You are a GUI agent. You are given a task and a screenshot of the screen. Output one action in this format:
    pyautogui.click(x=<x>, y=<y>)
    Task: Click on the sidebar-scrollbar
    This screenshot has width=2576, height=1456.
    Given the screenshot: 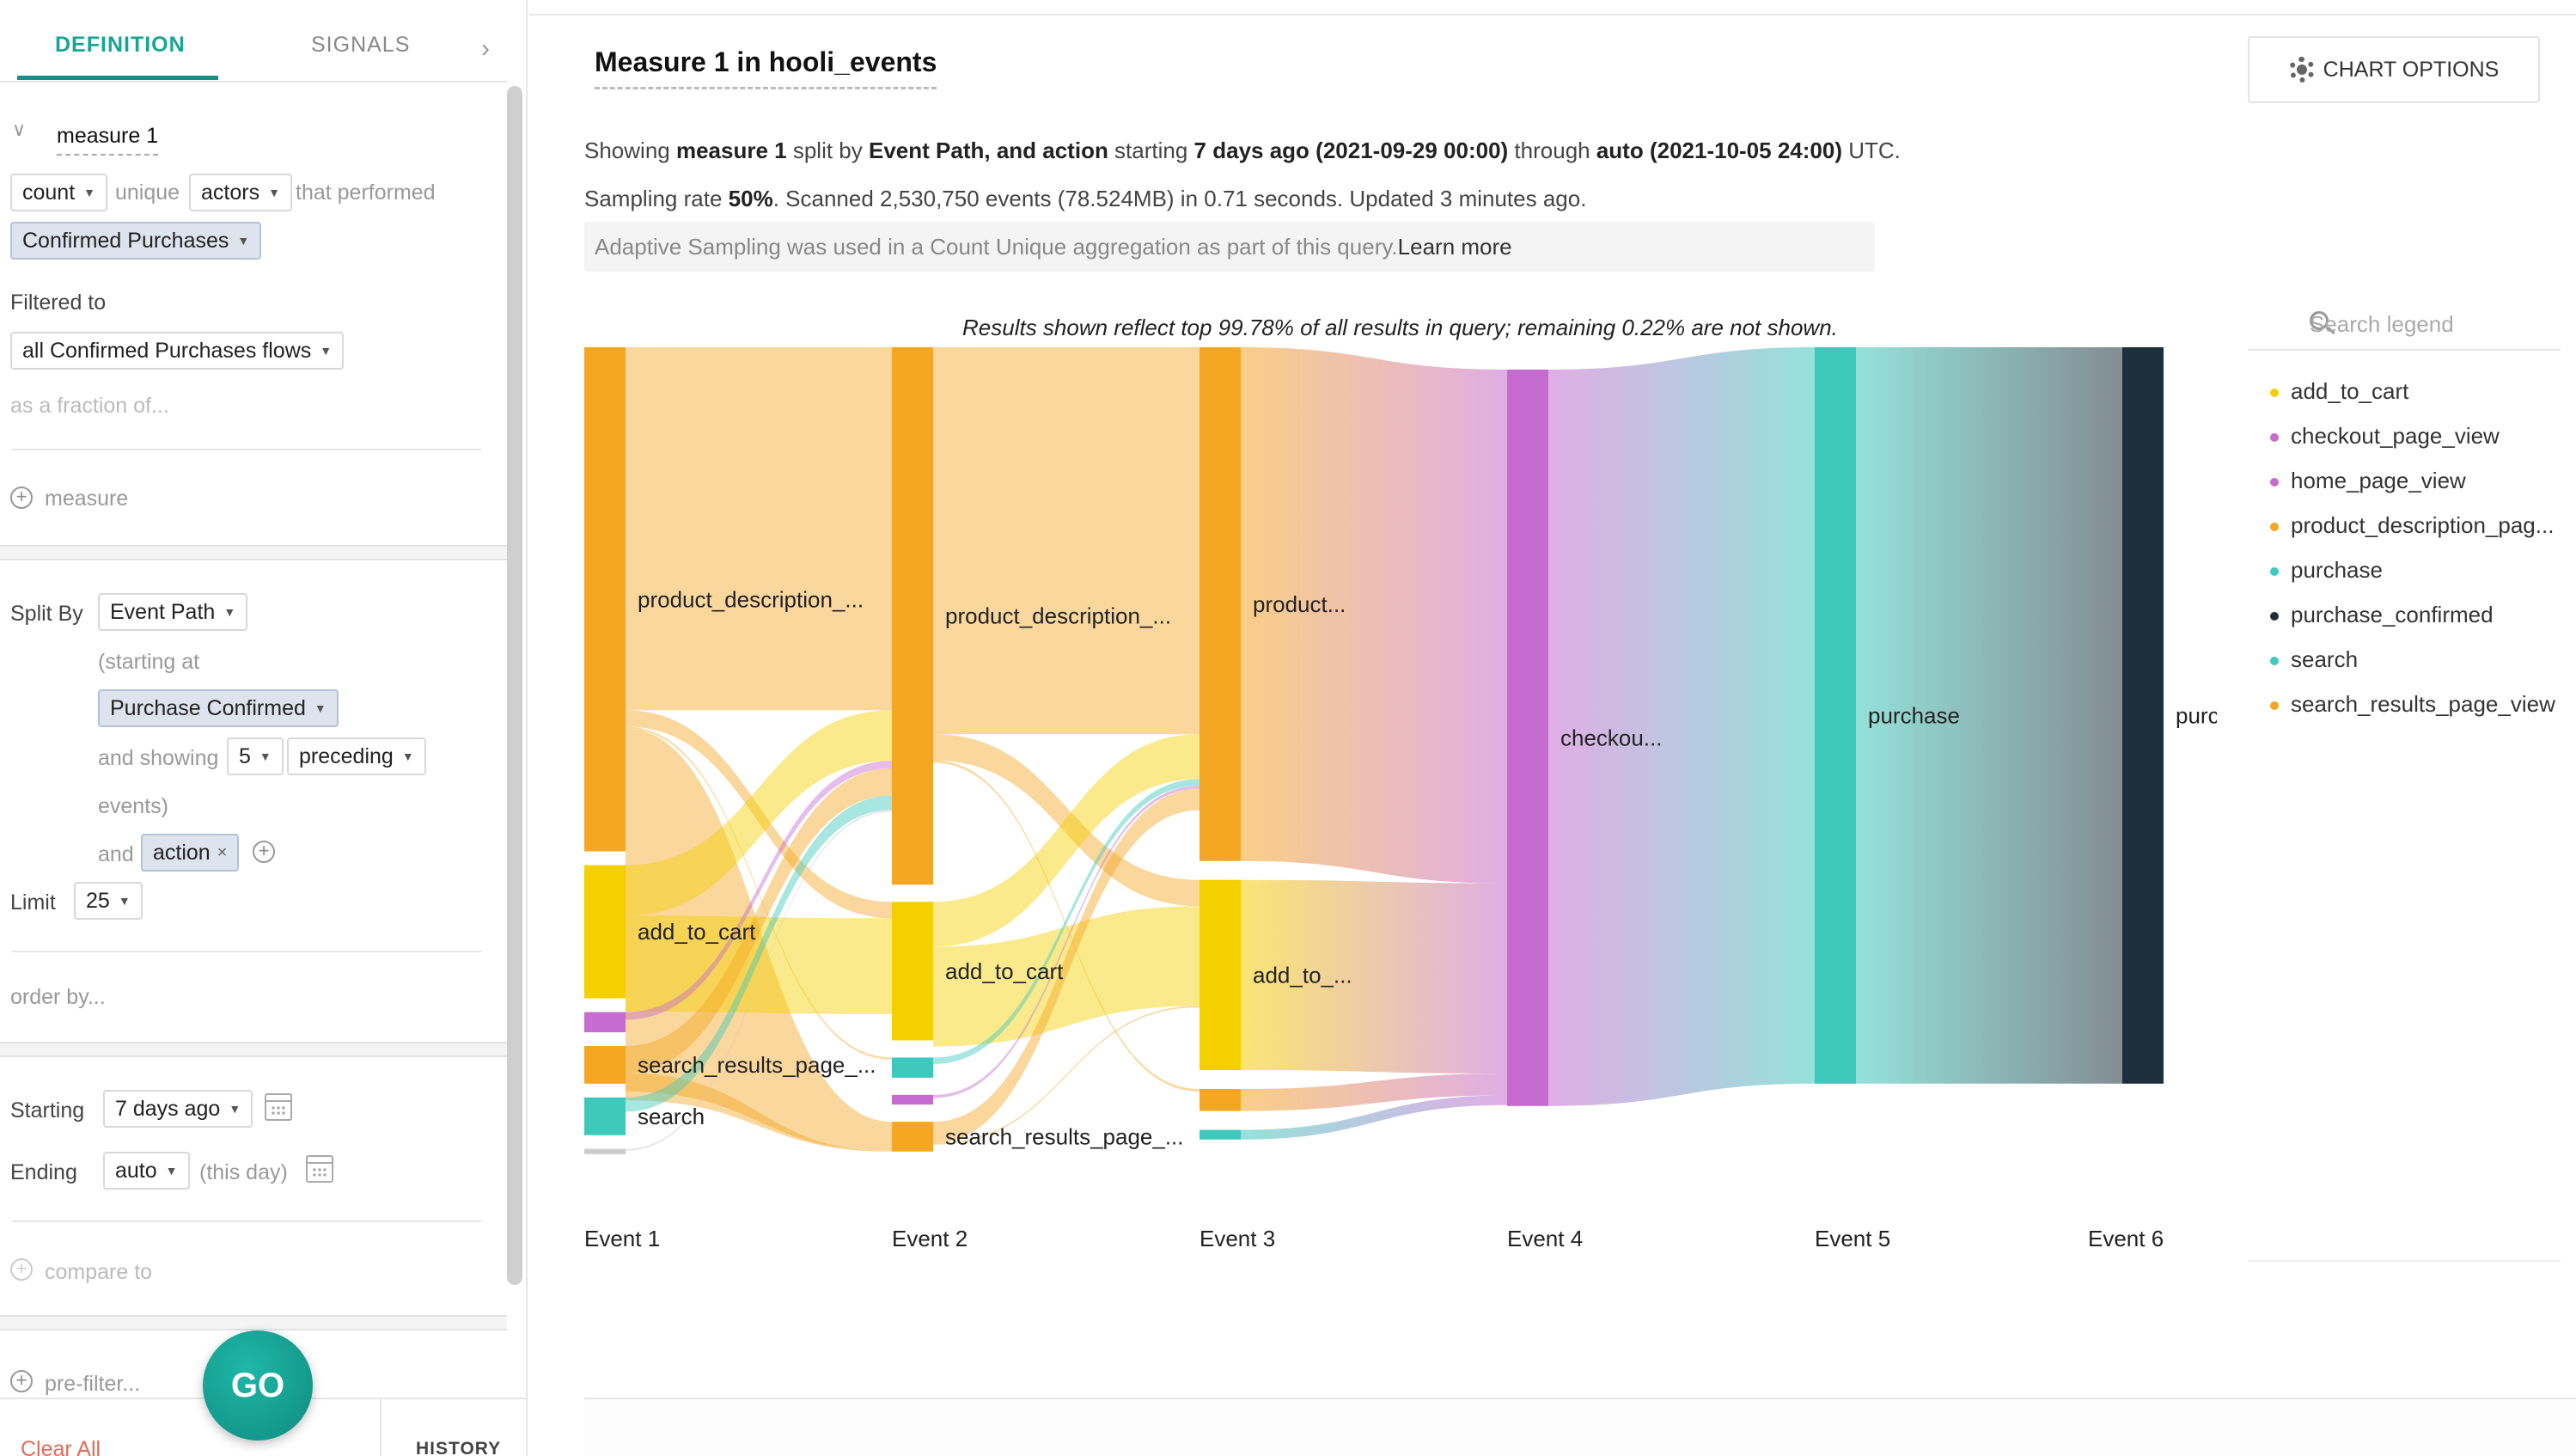 What is the action you would take?
    pyautogui.click(x=514, y=685)
    